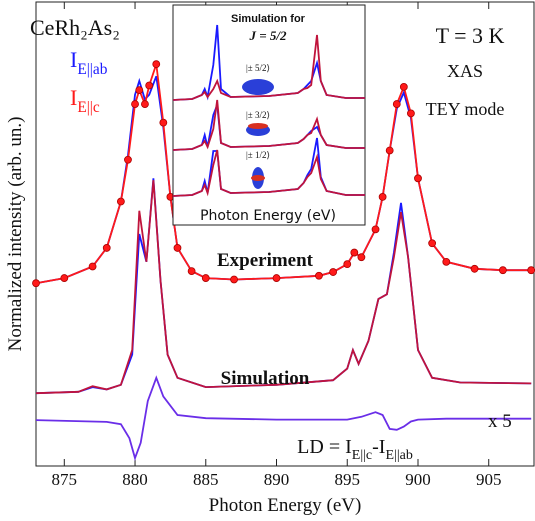 Image resolution: width=535 pixels, height=521 pixels. I want to click on legend-label: IE||c, so click(85, 100).